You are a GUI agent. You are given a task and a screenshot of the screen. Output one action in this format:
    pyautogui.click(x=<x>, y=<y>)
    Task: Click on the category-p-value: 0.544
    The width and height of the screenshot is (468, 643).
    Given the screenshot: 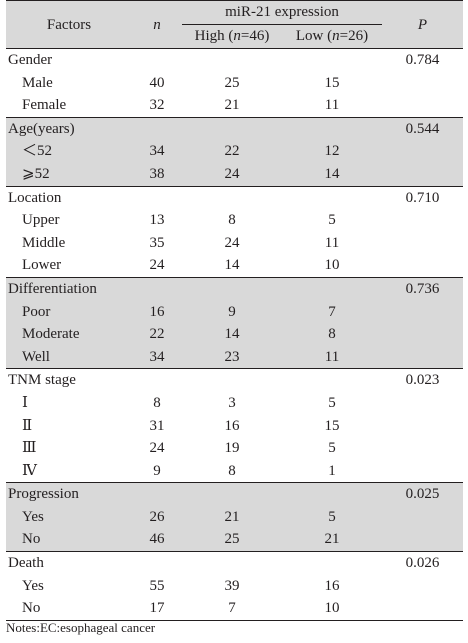 What is the action you would take?
    pyautogui.click(x=422, y=128)
    